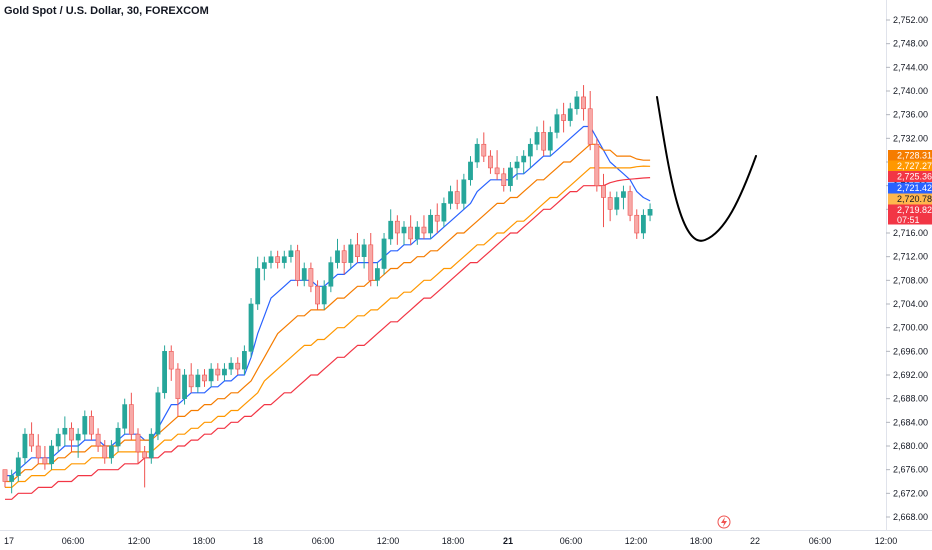 This screenshot has width=932, height=550. I want to click on price-badge-label: 2,725.36, so click(914, 177).